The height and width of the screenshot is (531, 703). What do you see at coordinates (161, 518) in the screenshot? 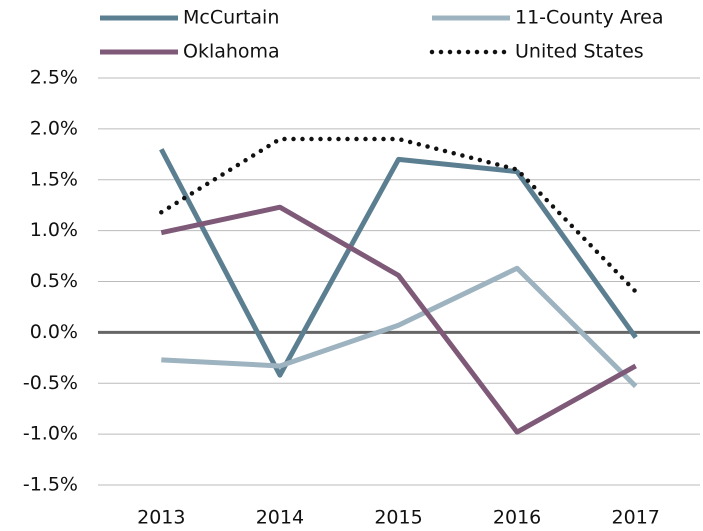
I see `x-tick-label: 2013` at bounding box center [161, 518].